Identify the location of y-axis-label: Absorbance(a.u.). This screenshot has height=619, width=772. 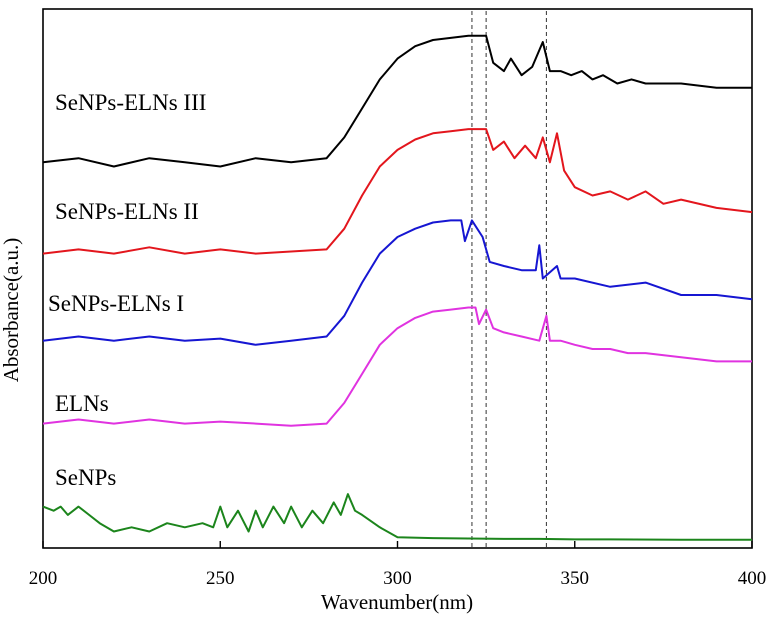
(11, 310).